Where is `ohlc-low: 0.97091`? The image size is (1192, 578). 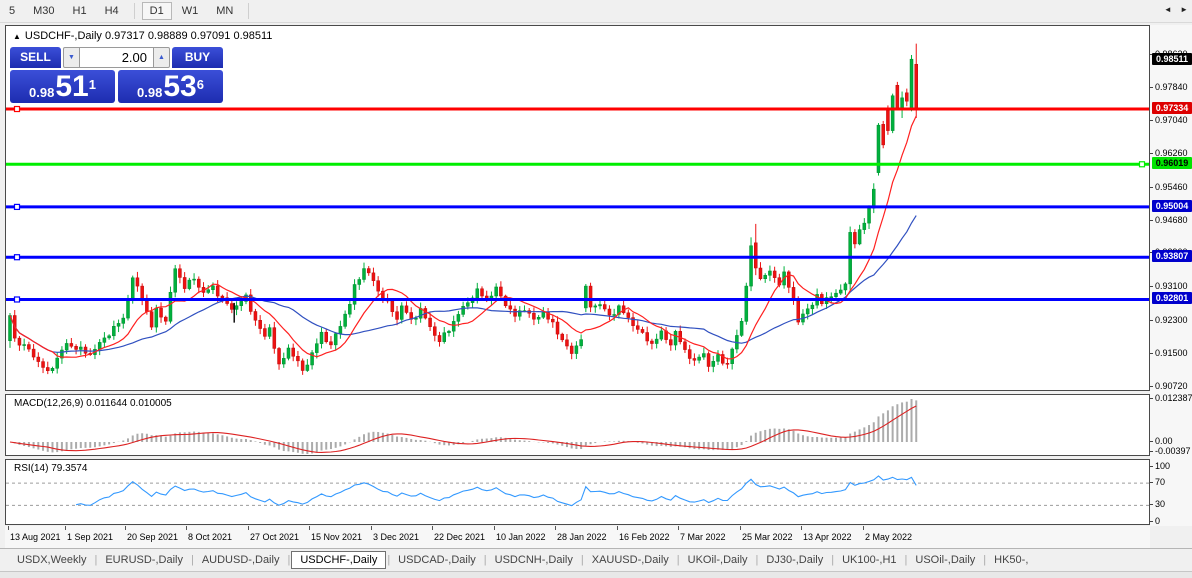 ohlc-low: 0.97091 is located at coordinates (210, 36).